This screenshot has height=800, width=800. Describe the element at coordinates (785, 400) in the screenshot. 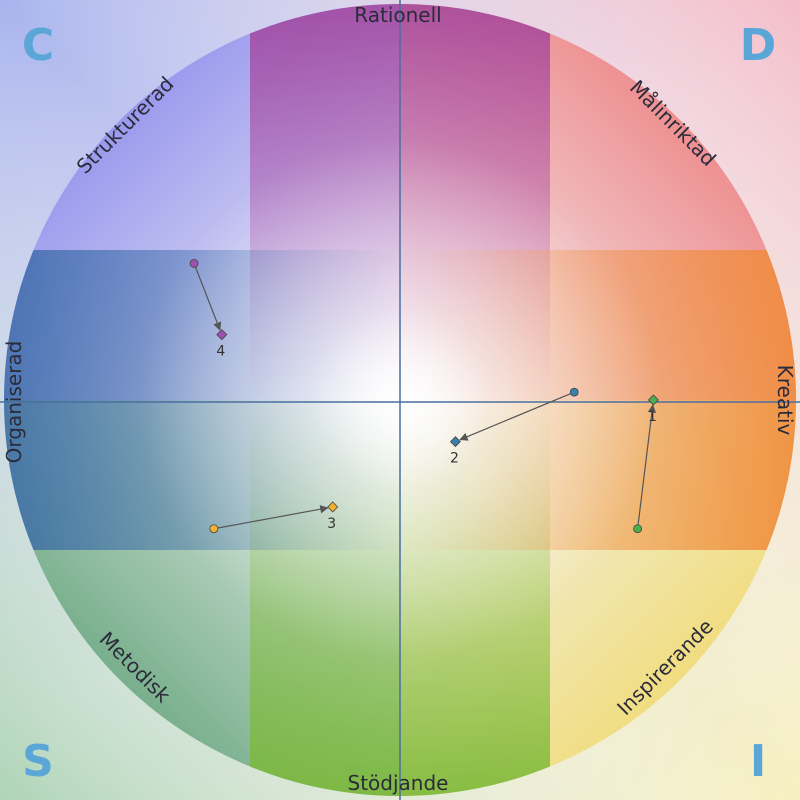

I see `axis-label-right: Kreativ` at that location.